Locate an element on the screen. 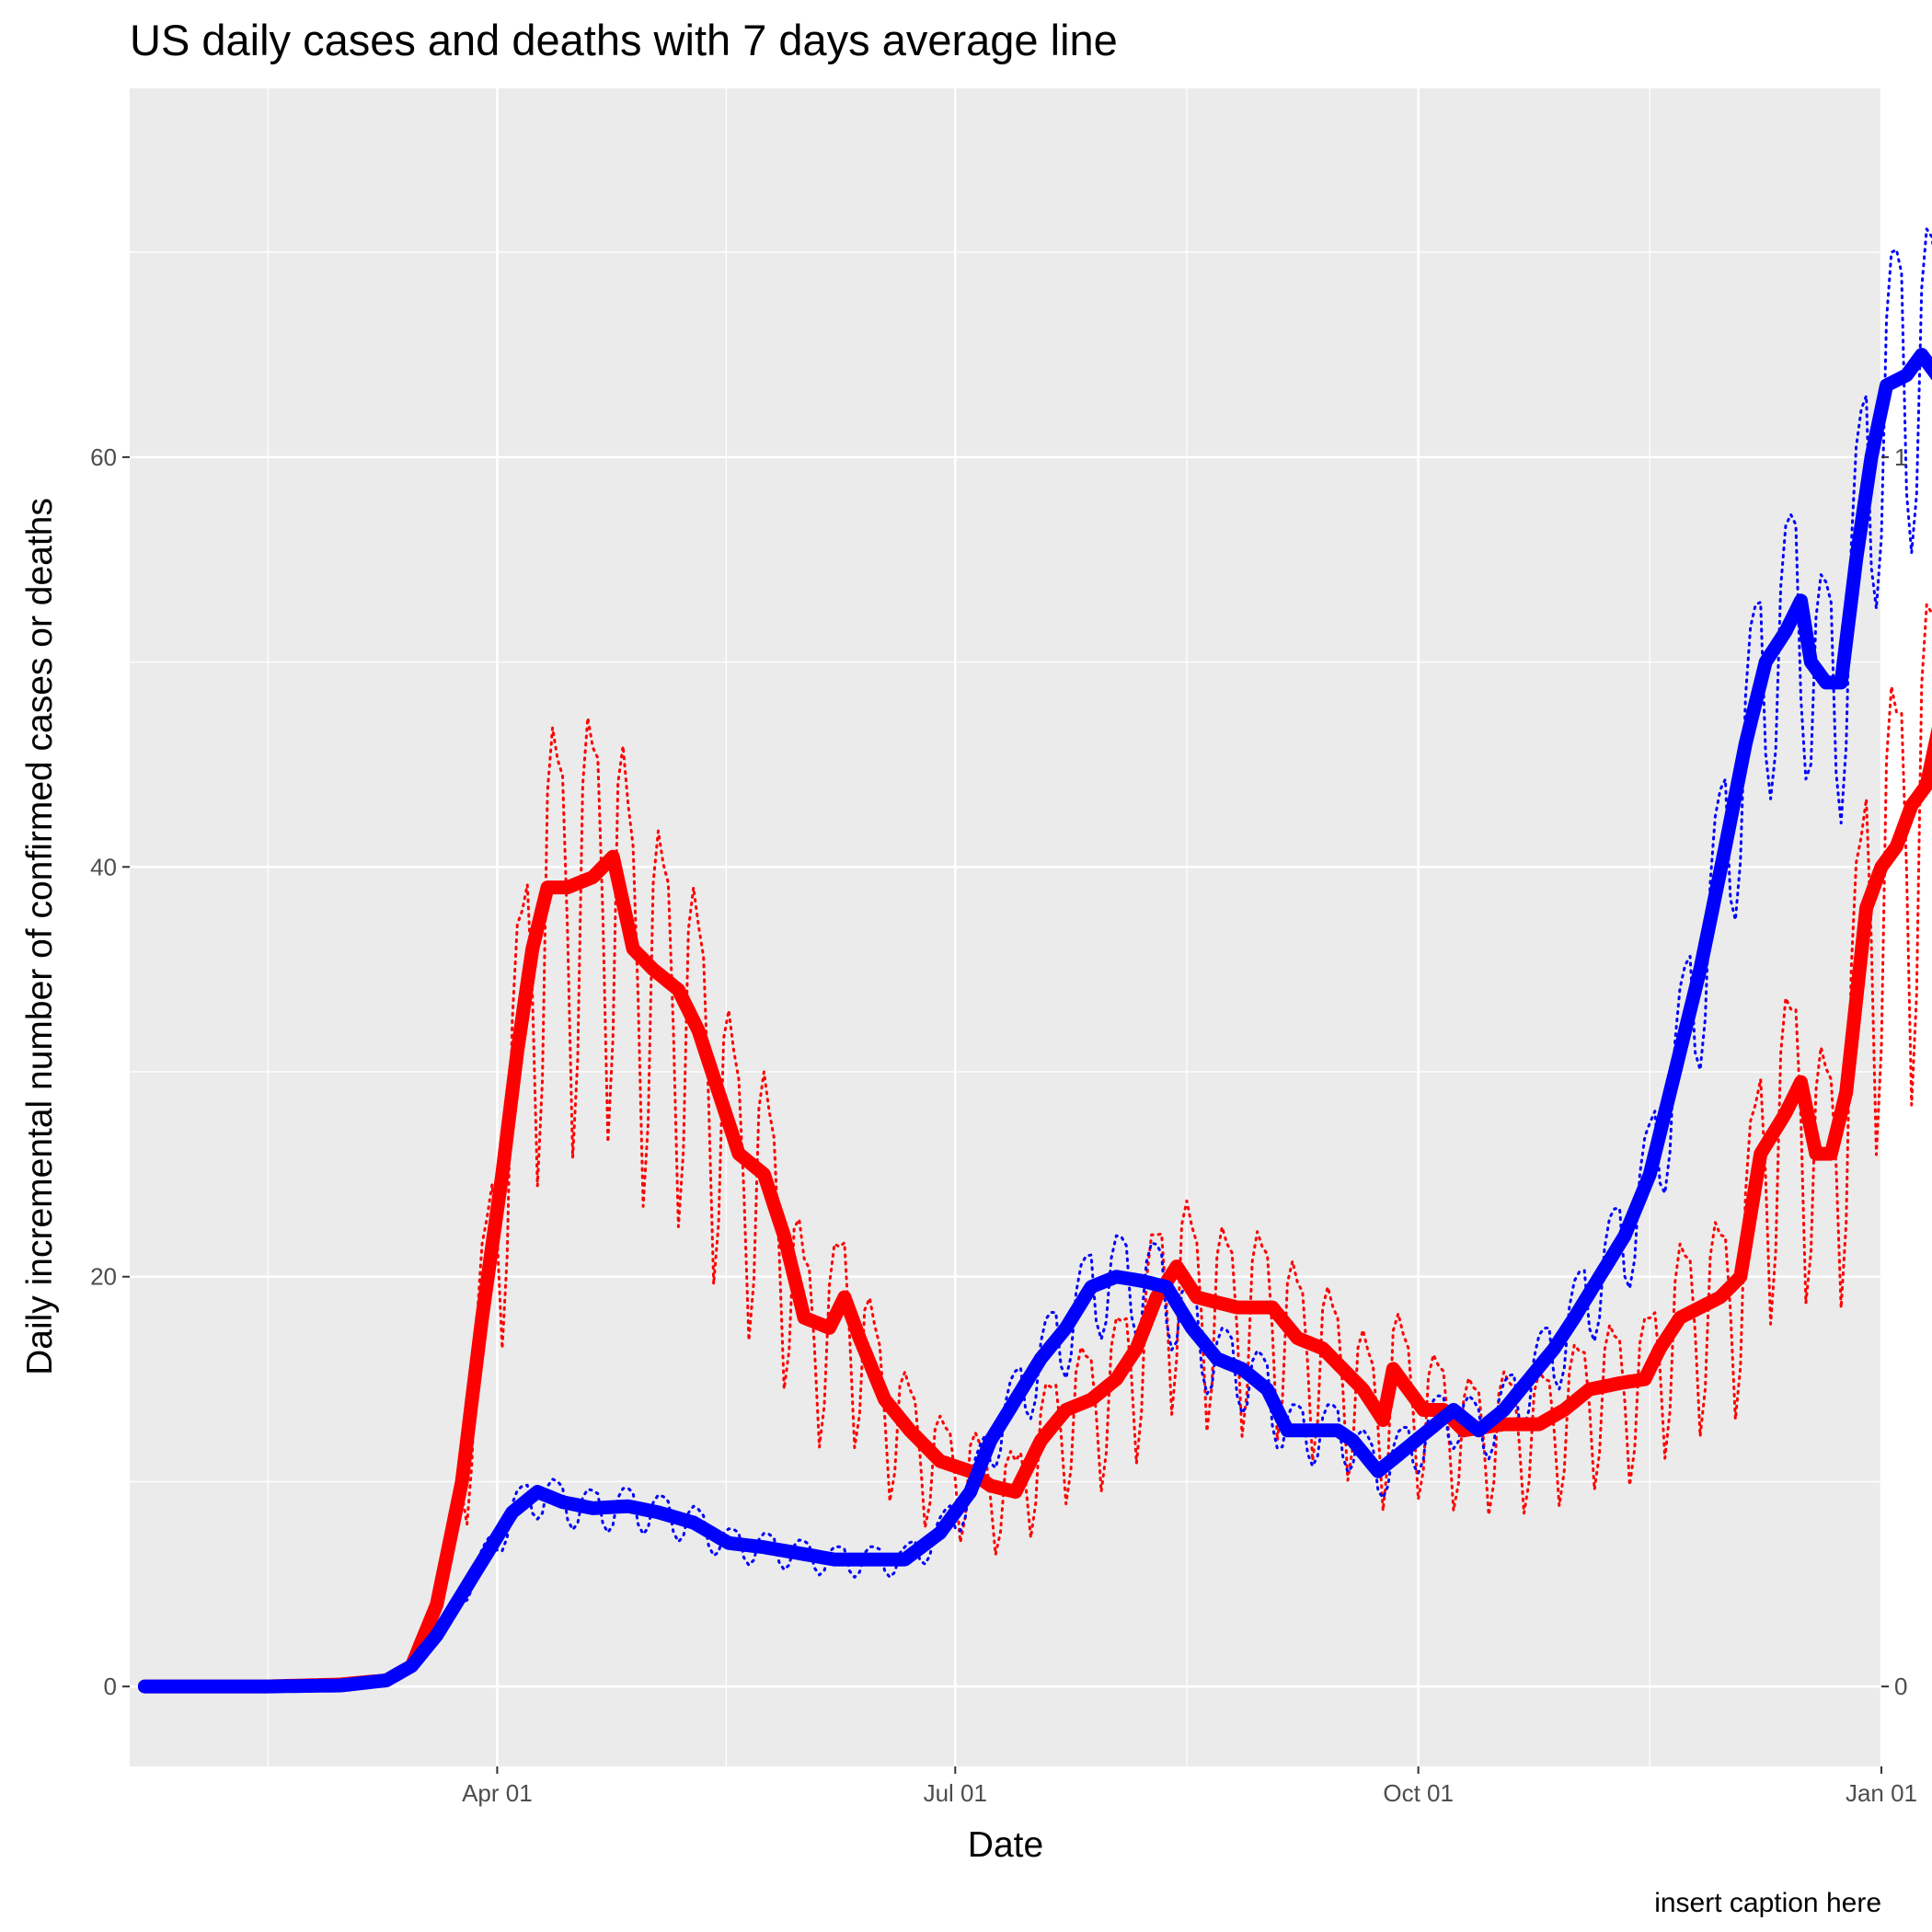 The width and height of the screenshot is (1932, 1932). x-tick-label: Jan 01 is located at coordinates (1881, 1793).